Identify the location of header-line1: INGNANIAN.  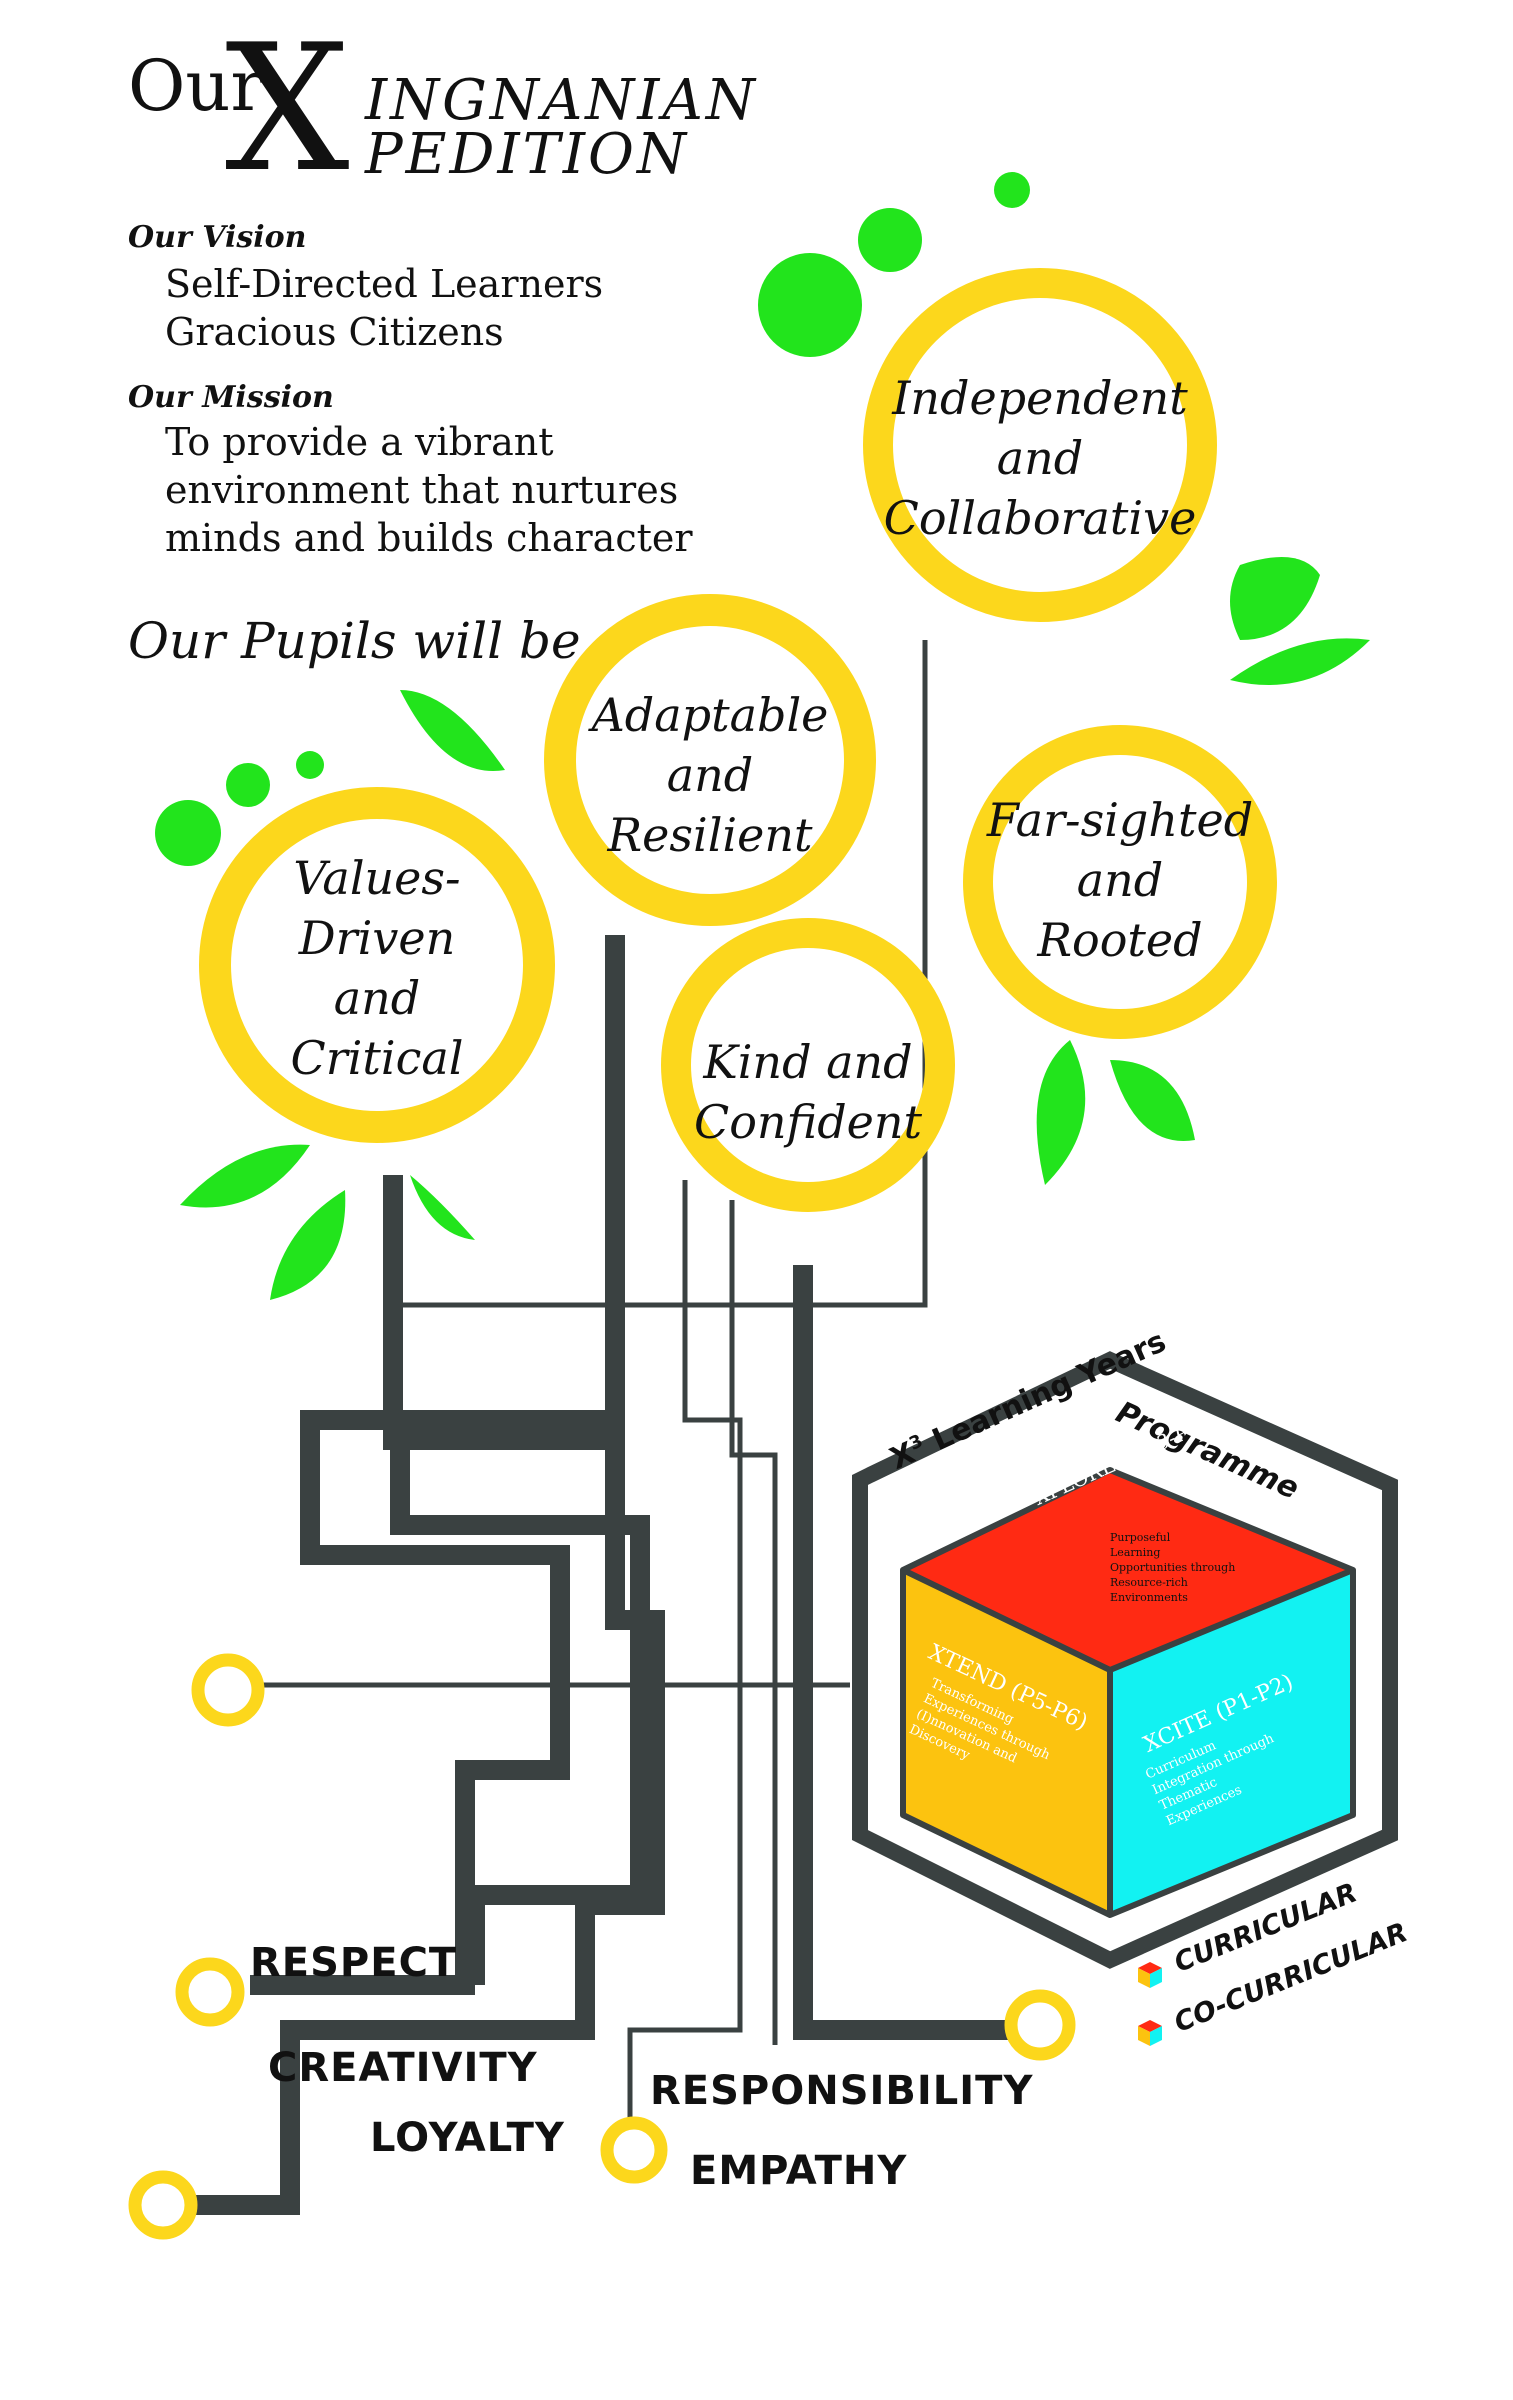
(561, 100).